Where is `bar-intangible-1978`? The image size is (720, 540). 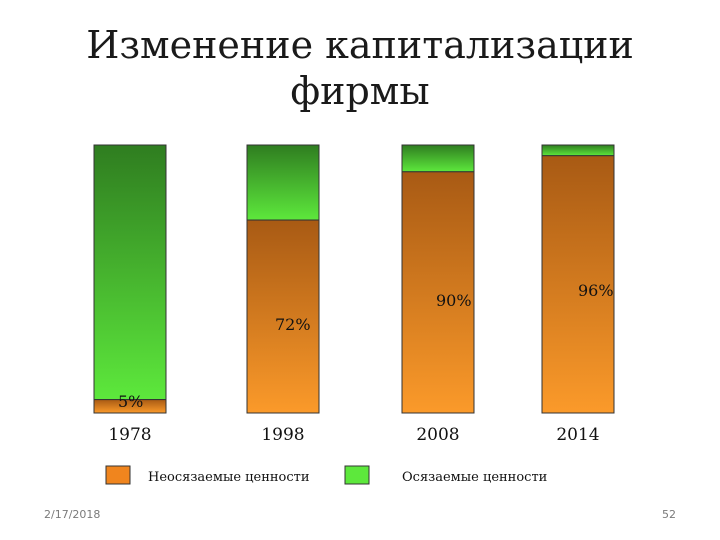 bar-intangible-1978 is located at coordinates (130, 406).